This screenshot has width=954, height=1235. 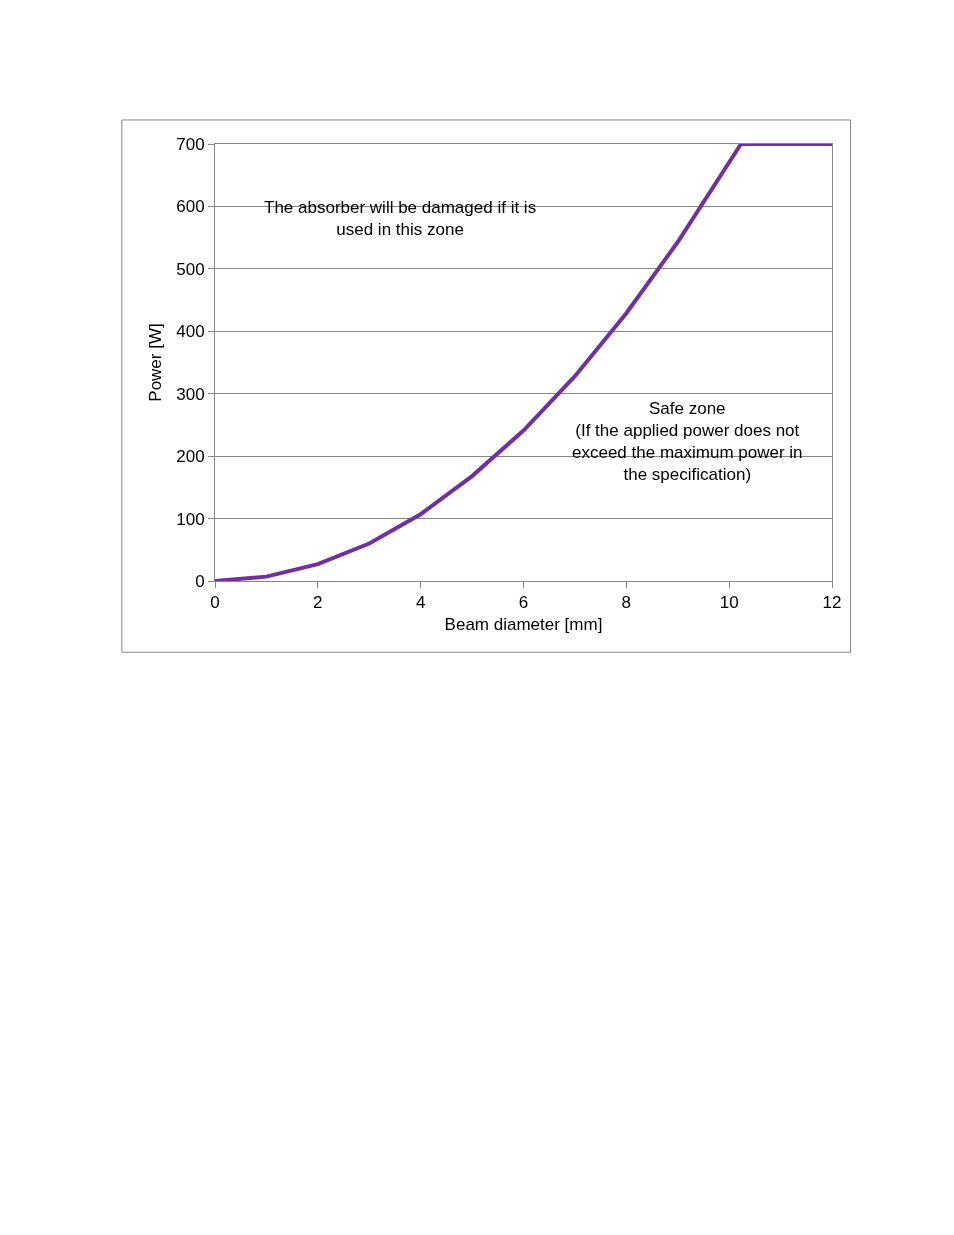 I want to click on y-tick-label: 200, so click(x=190, y=457).